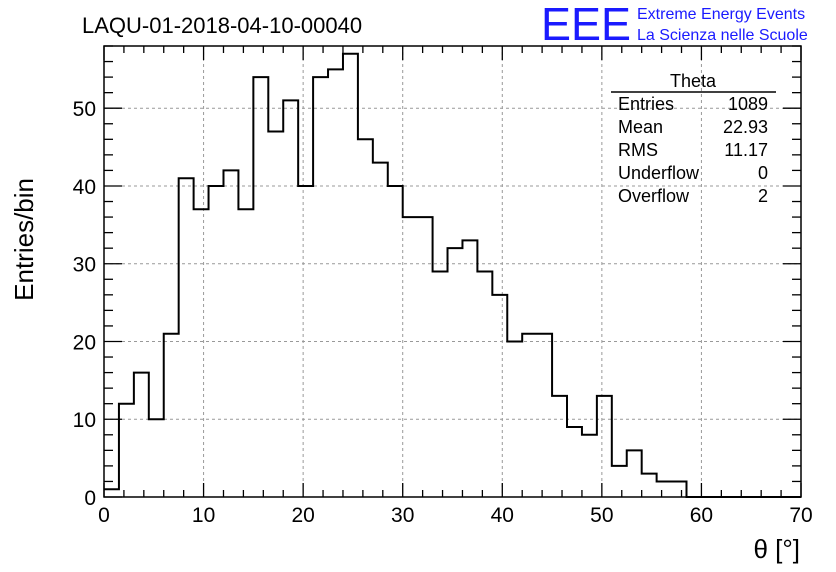  Describe the element at coordinates (701, 515) in the screenshot. I see `x-tick-label: 60` at that location.